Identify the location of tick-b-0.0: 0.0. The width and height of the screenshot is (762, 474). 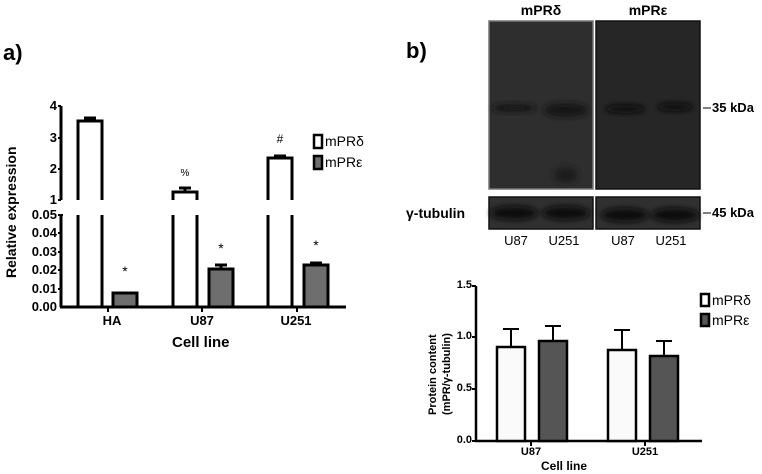
(464, 440).